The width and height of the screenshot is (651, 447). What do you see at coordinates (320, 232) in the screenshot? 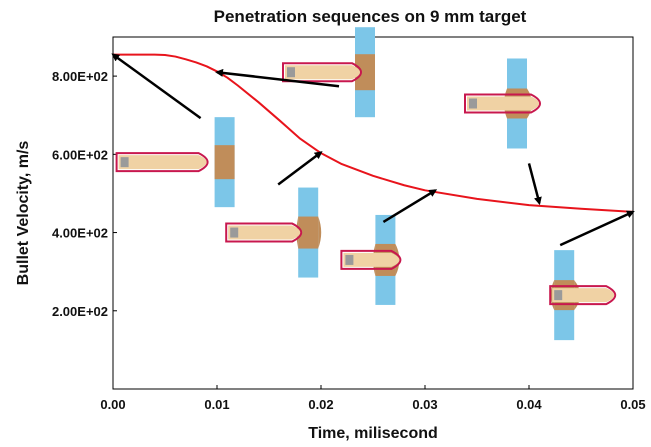
I see `plate-bulge` at bounding box center [320, 232].